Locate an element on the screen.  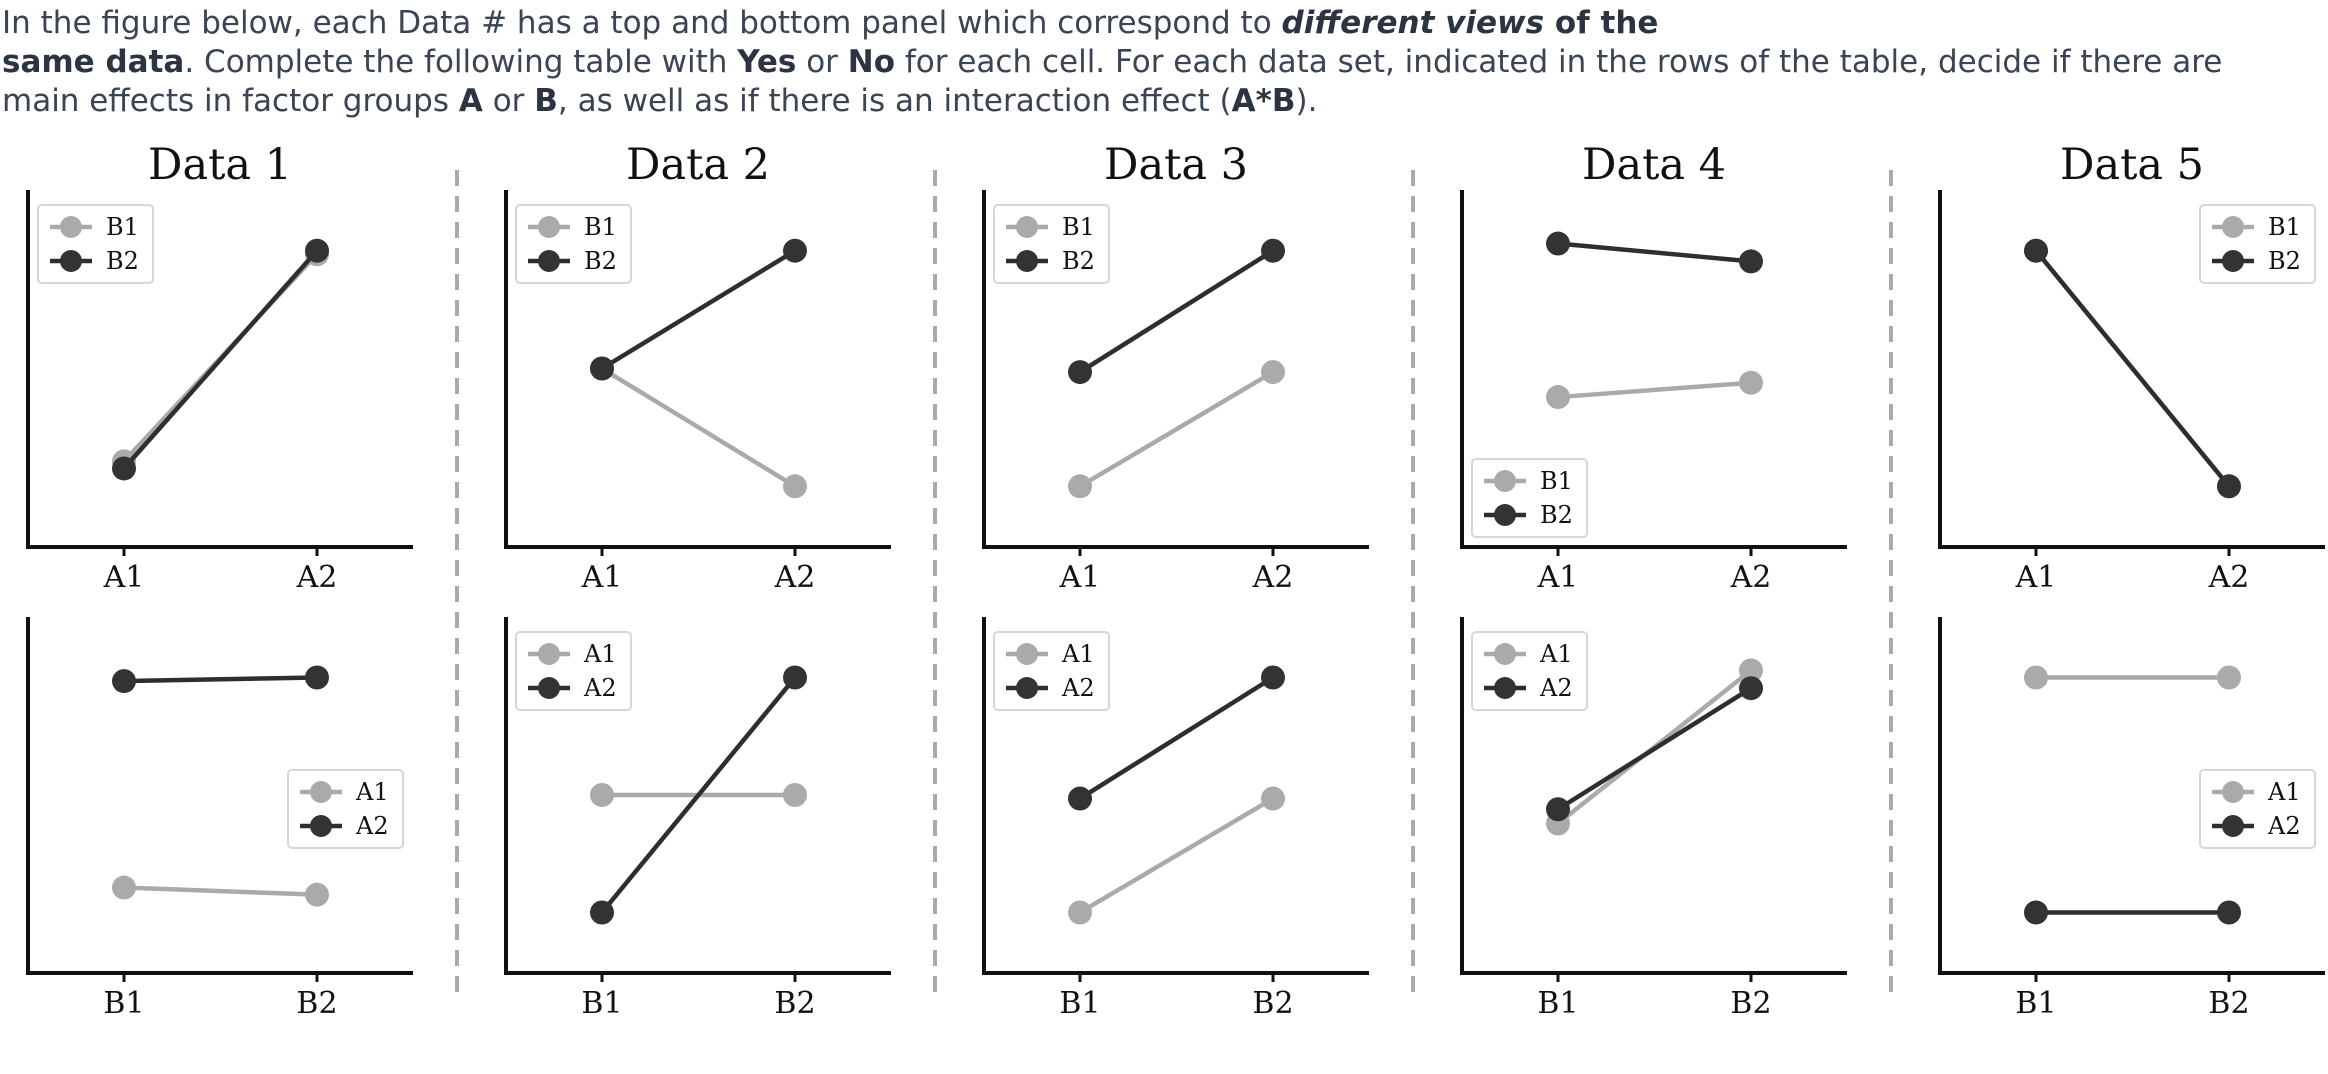
instructions-emphasis: of the is located at coordinates (1601, 23).